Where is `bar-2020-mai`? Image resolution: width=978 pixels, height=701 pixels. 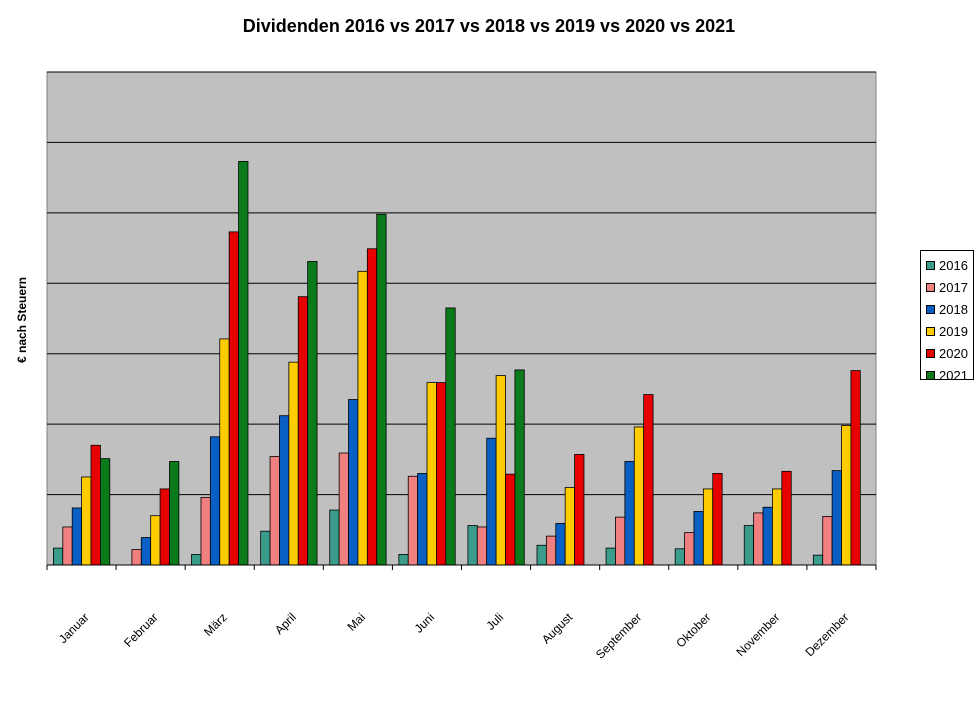 bar-2020-mai is located at coordinates (372, 407).